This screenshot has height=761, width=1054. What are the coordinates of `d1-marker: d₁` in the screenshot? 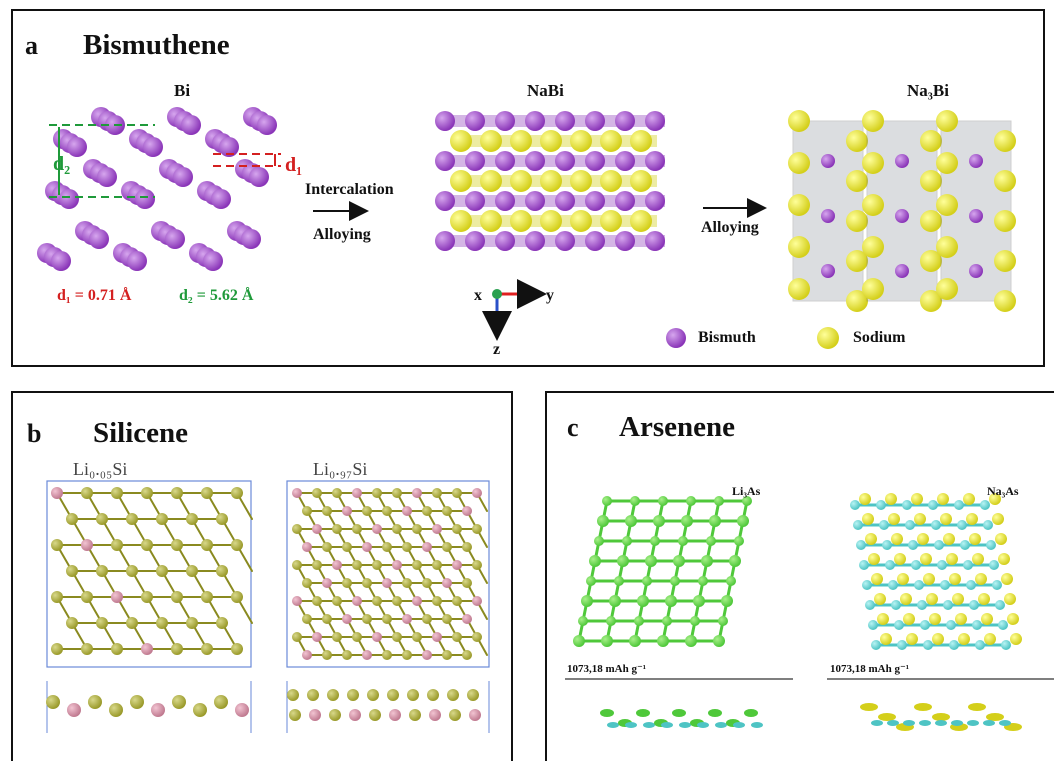 It's located at (294, 165).